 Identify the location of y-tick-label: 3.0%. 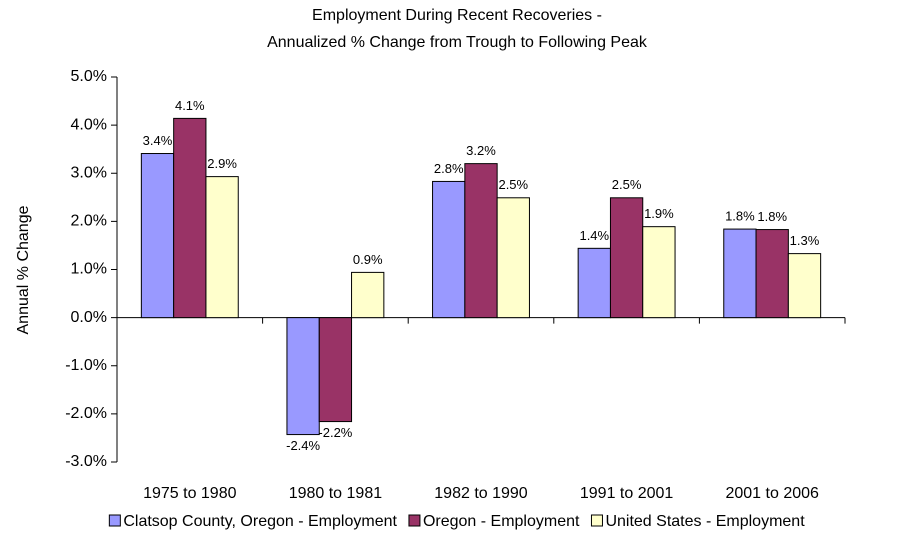
(89, 172).